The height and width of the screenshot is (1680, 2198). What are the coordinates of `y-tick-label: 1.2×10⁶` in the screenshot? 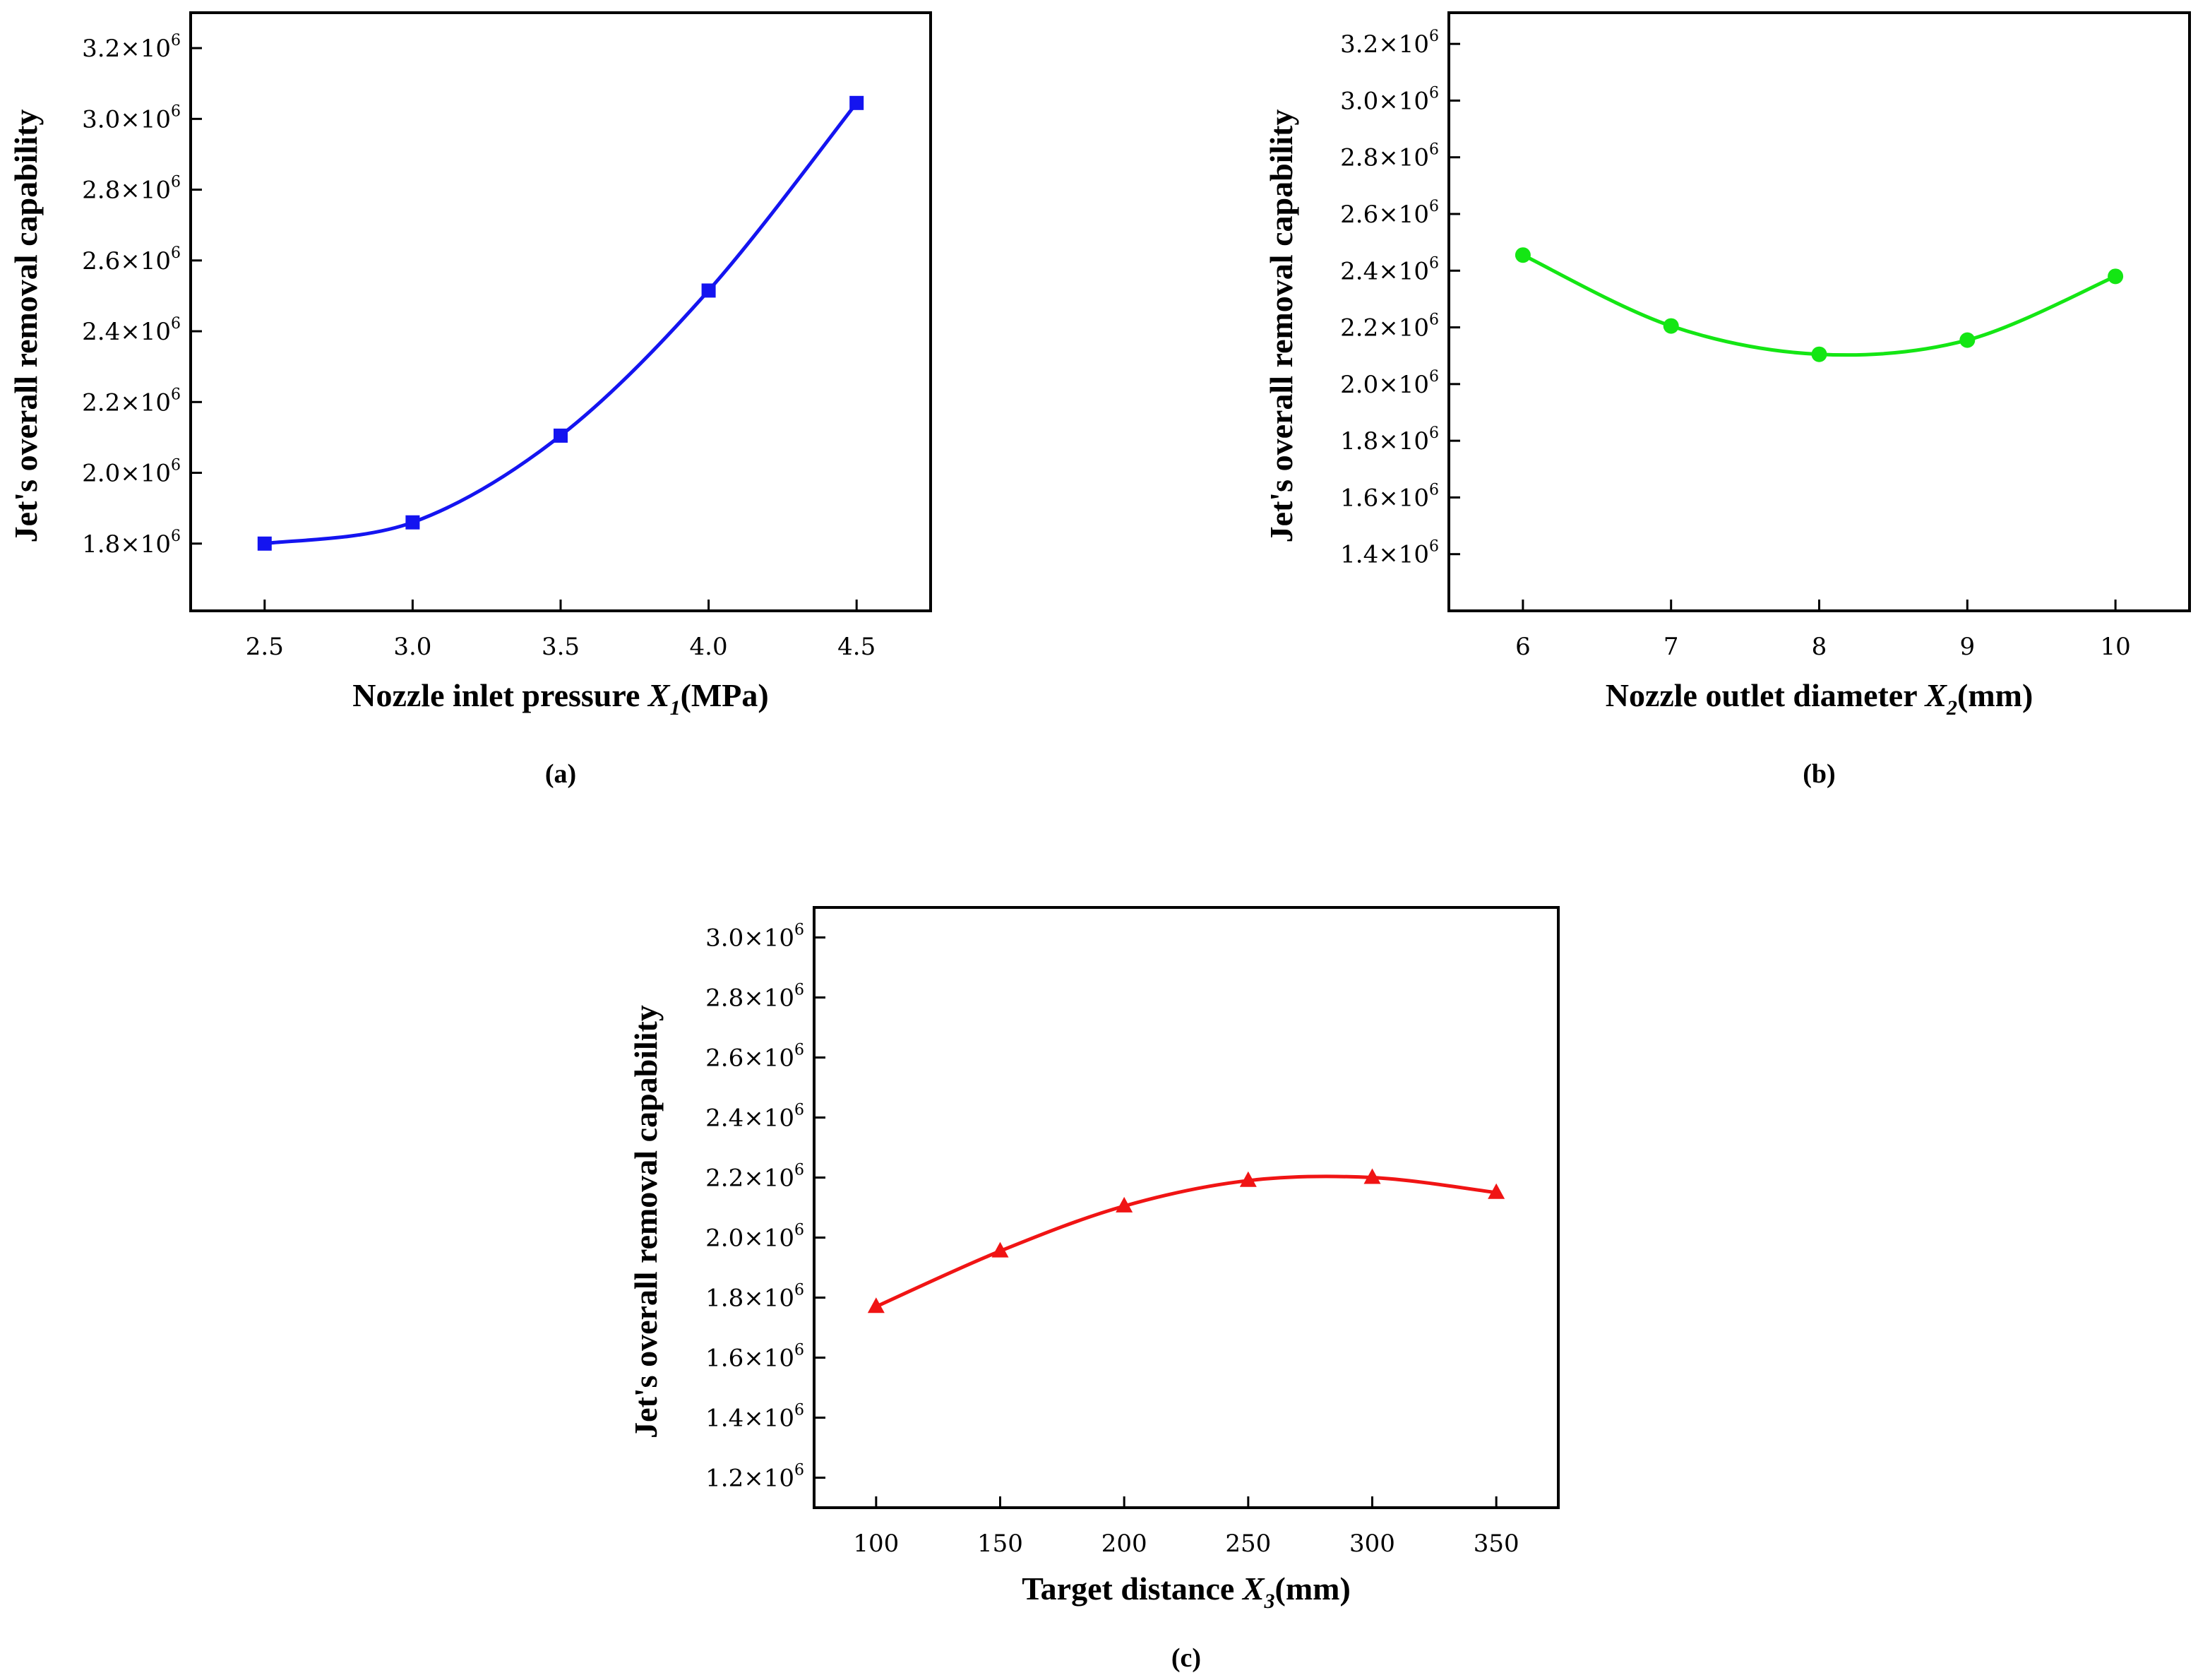 It's located at (754, 1478).